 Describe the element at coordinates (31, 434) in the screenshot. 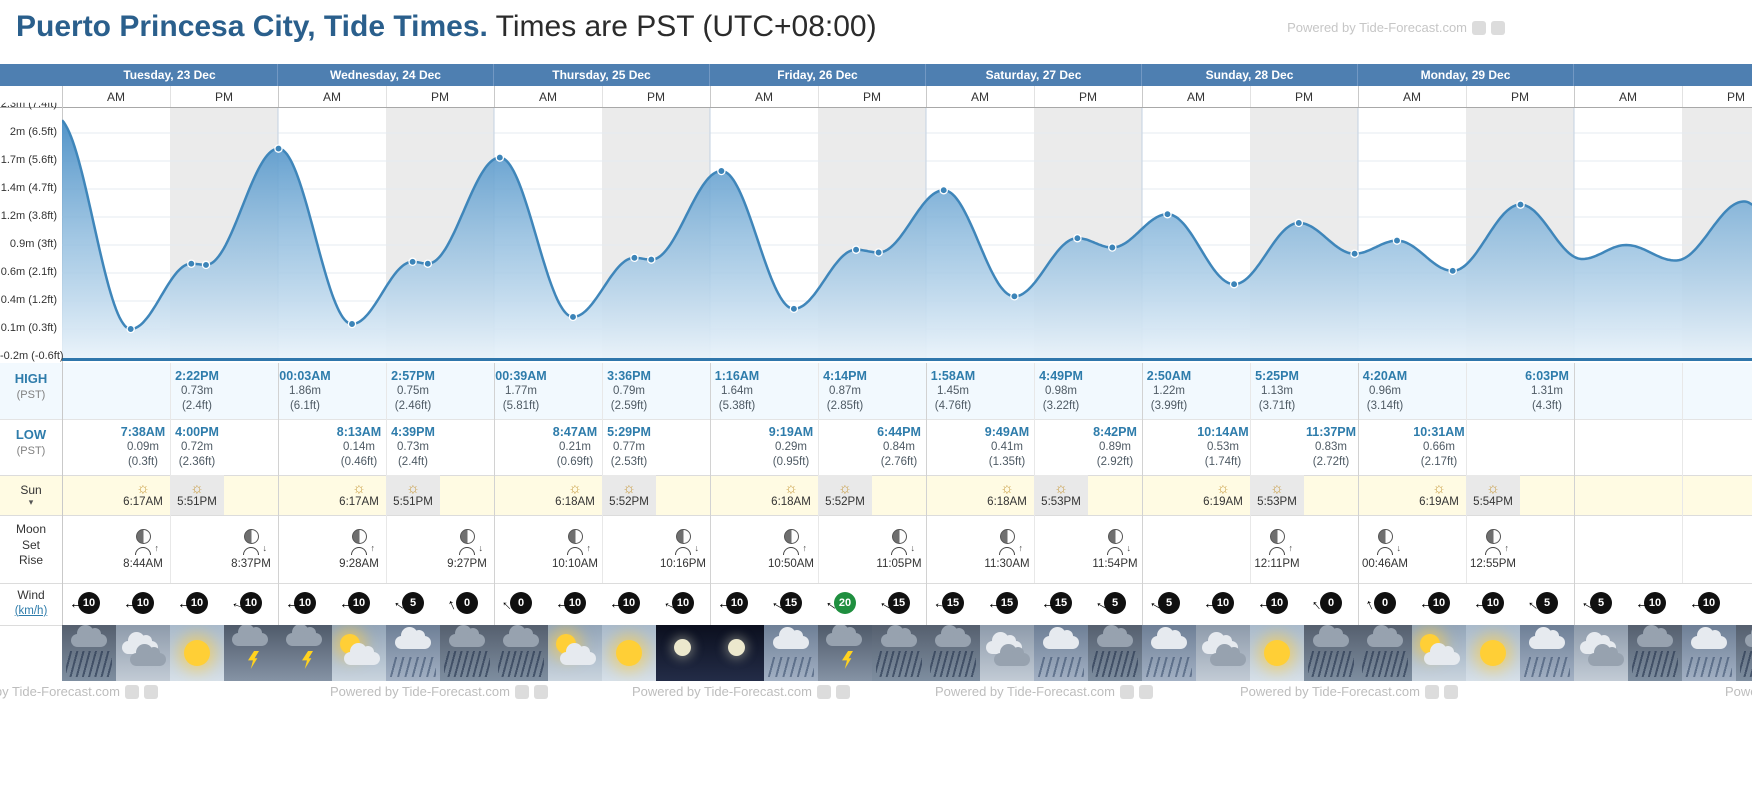

I see `low-label: LOW` at that location.